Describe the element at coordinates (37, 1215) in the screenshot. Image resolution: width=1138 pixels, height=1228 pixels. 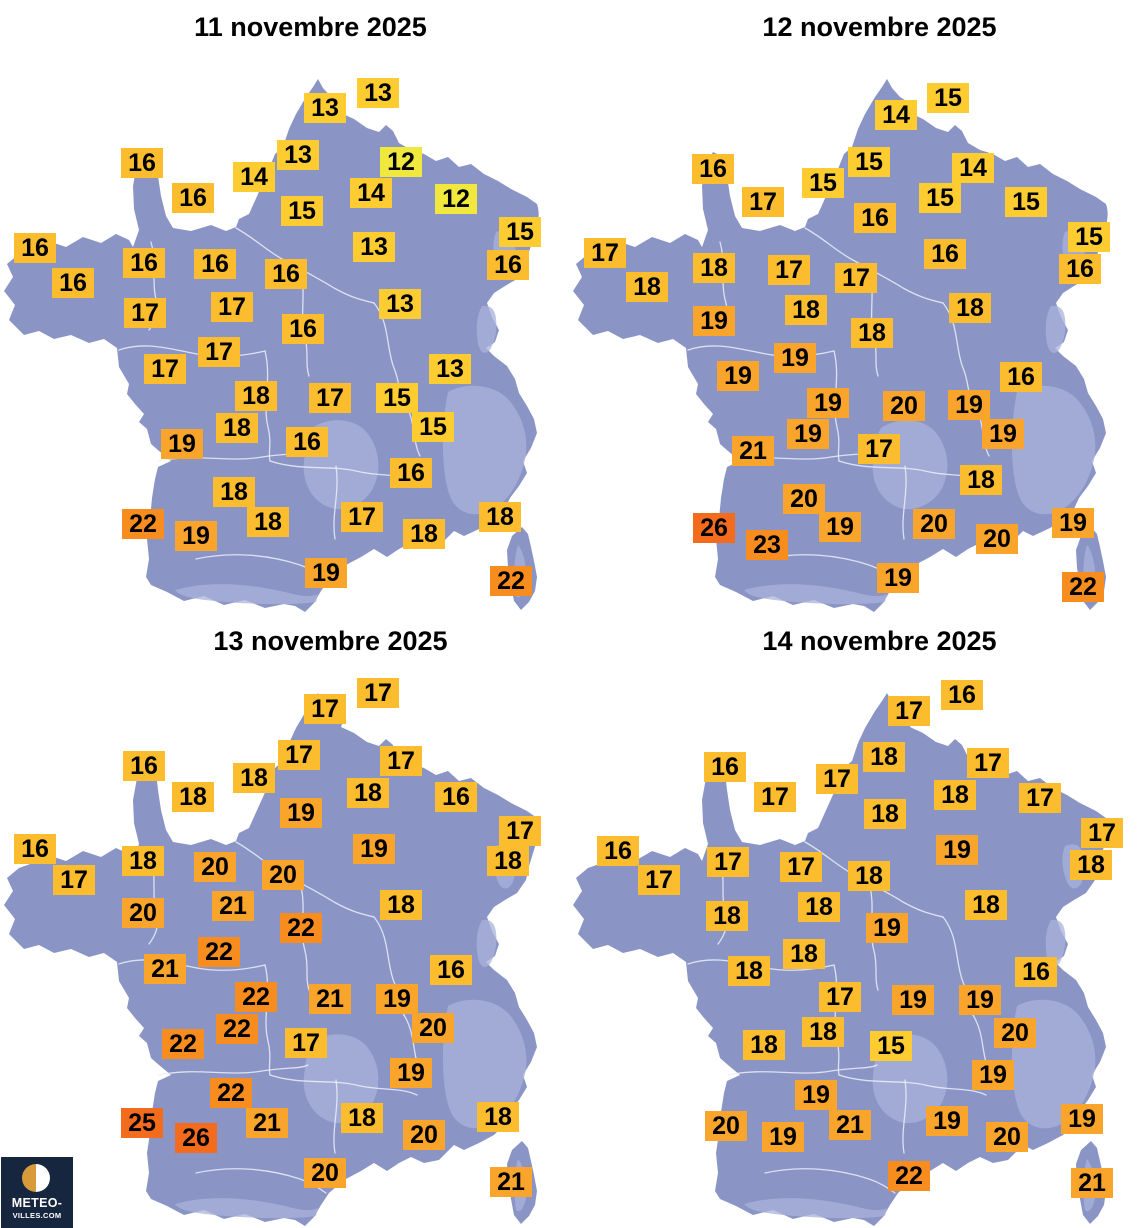
I see `logo-subtext: VILLES.COM` at that location.